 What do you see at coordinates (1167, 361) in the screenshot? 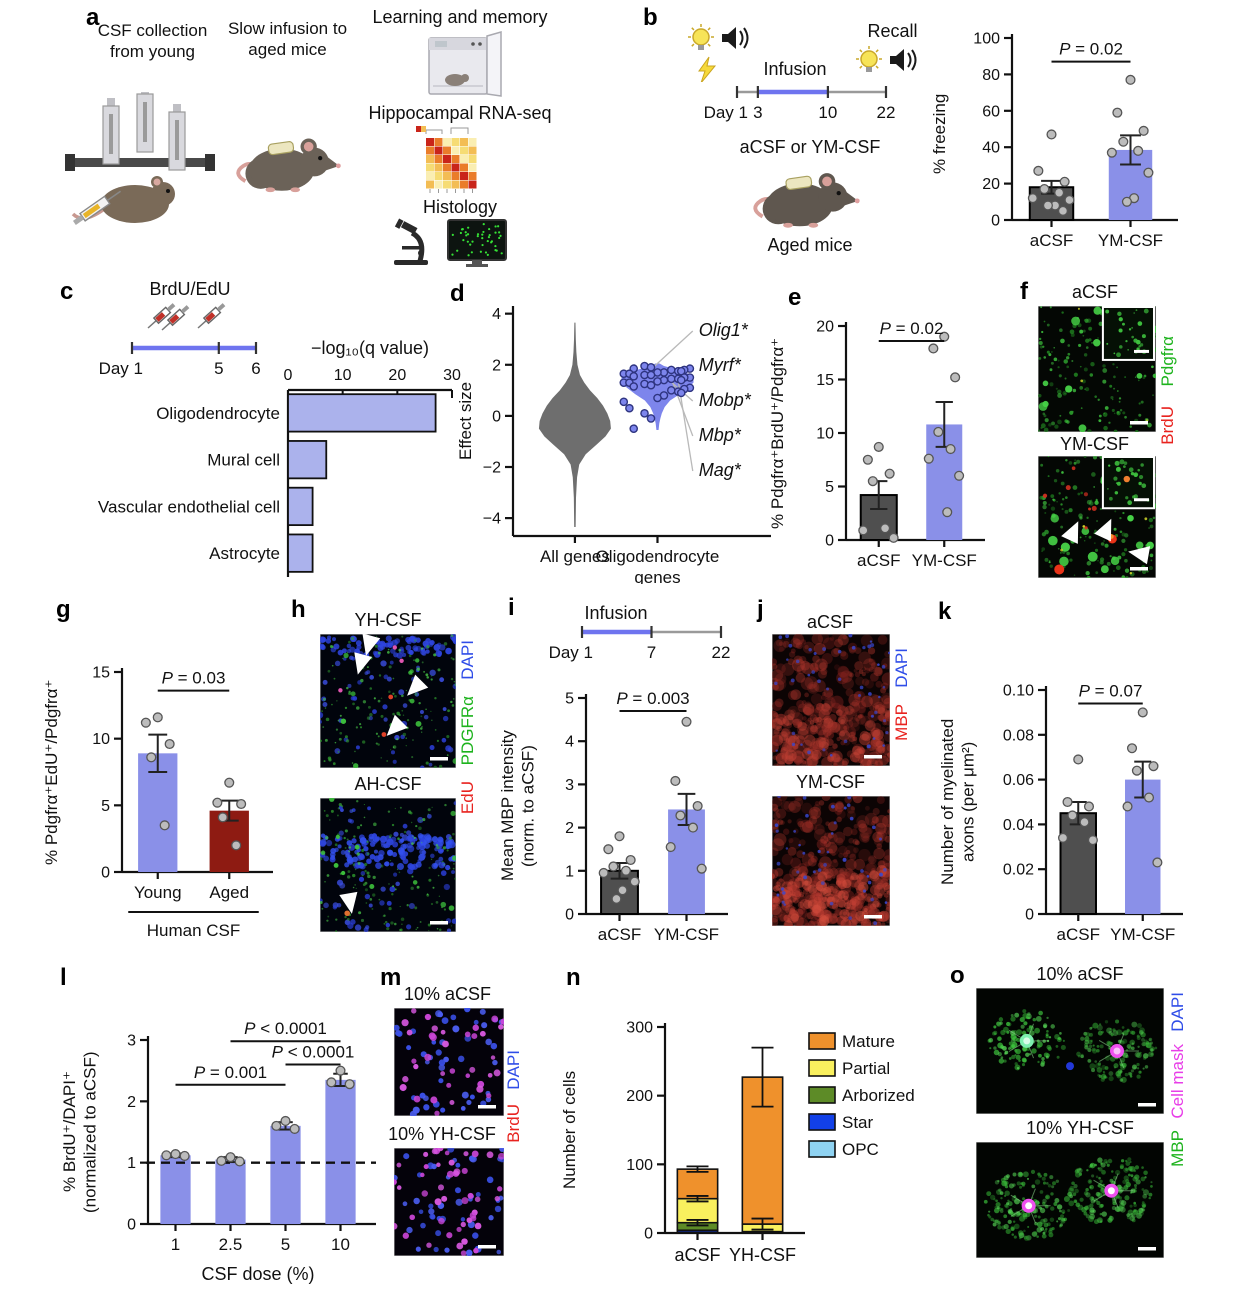
I see `stain-label-pdgfra: Pdgfrα` at bounding box center [1167, 361].